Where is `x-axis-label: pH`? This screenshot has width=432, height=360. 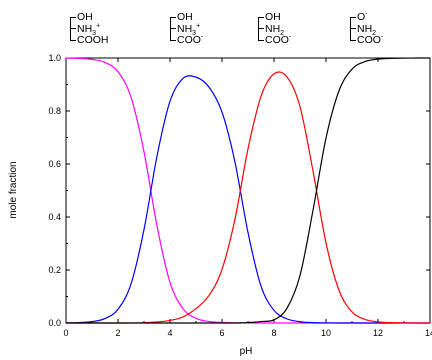
x-axis-label: pH is located at coordinates (246, 351).